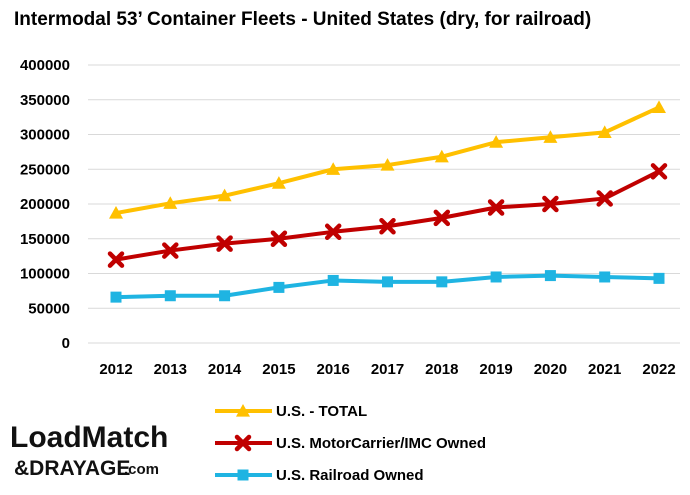  I want to click on y-tick-label: 0, so click(66, 343).